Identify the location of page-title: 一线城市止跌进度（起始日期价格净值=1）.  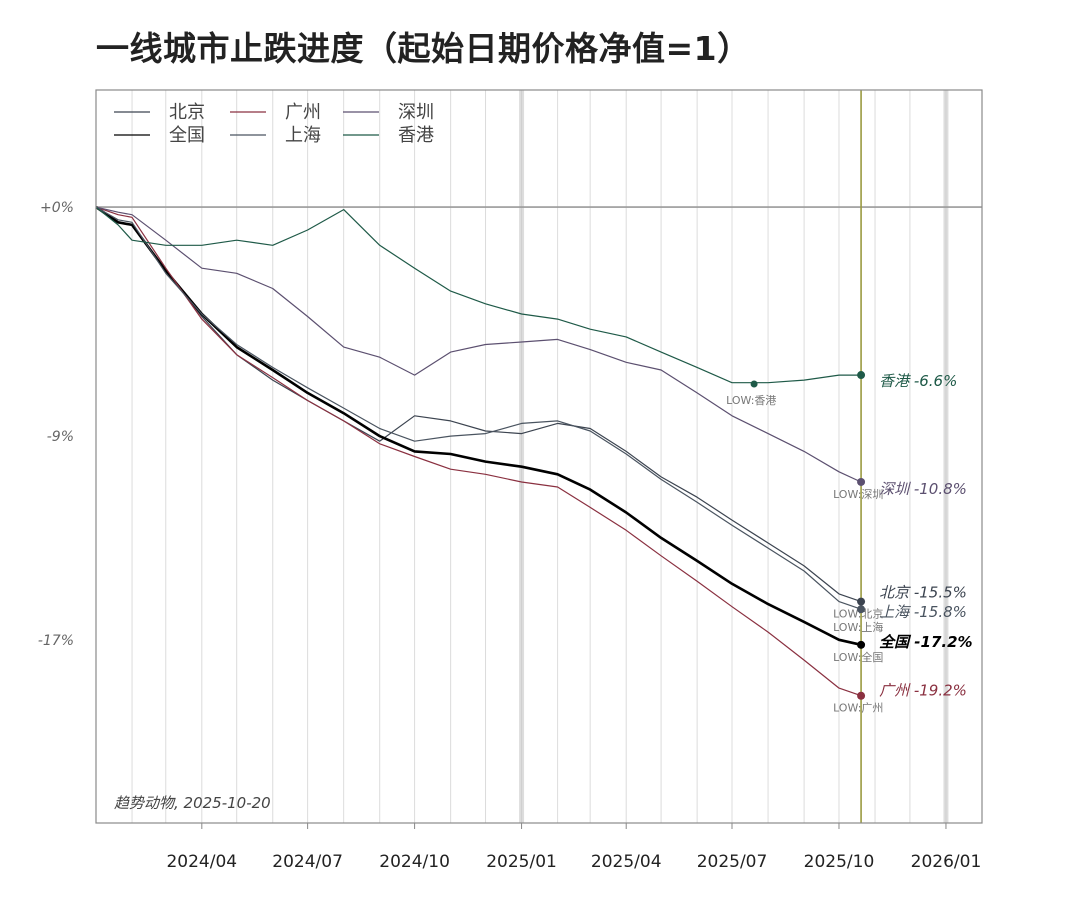
(423, 48).